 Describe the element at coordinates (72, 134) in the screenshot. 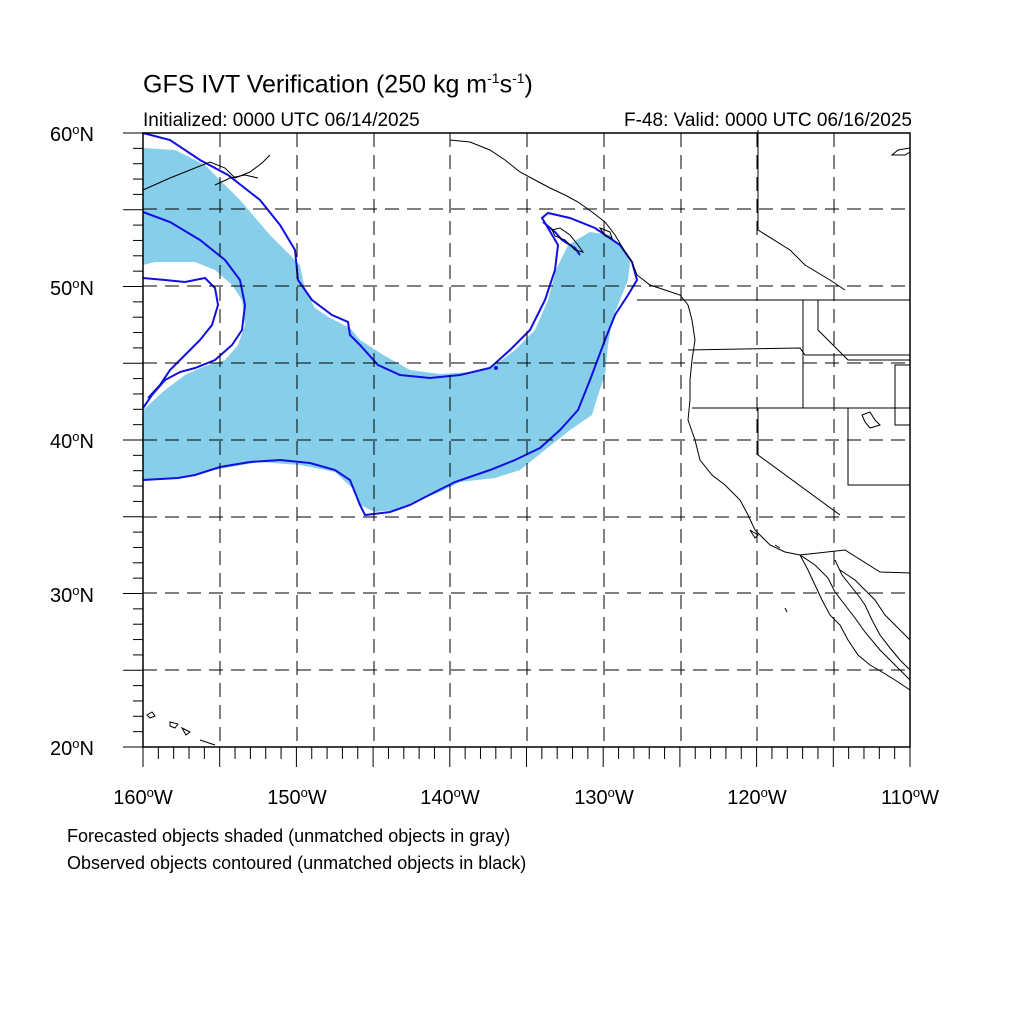

I see `lat-label-60: 60oN` at that location.